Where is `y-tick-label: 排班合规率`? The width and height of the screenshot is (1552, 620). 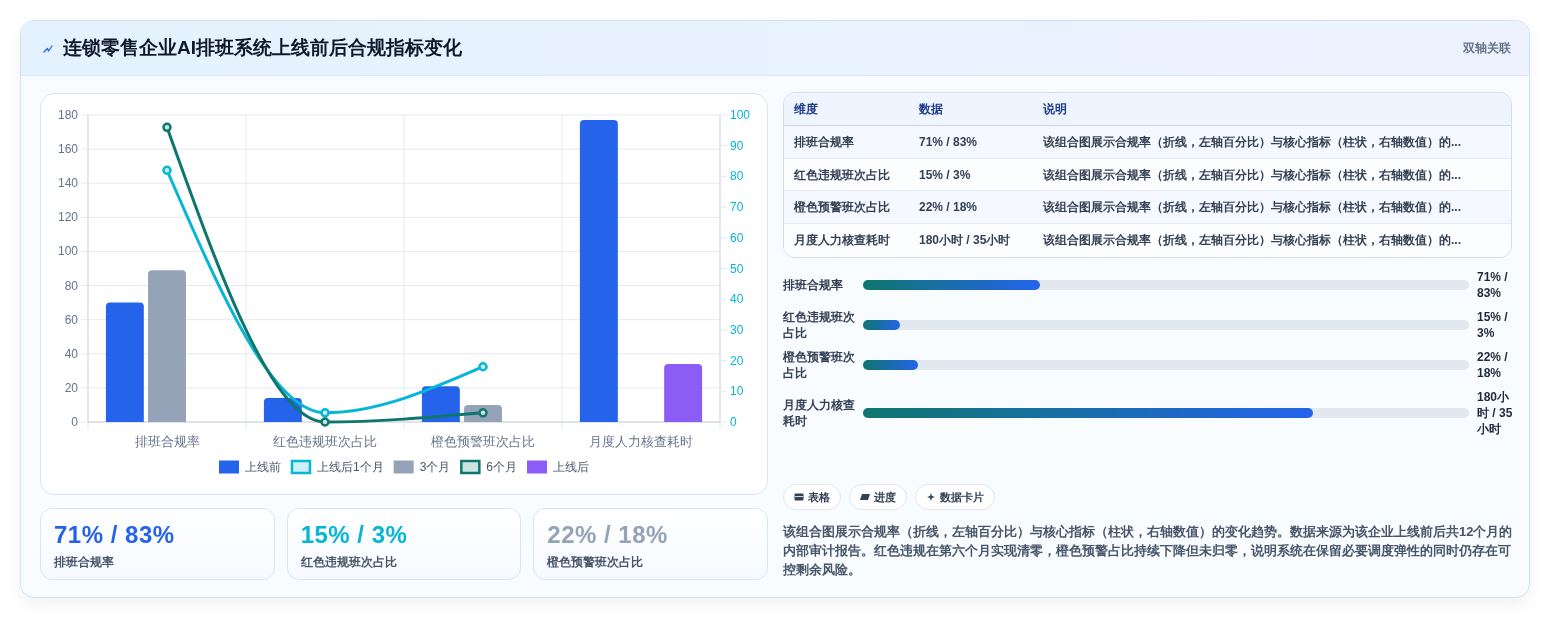 y-tick-label: 排班合规率 is located at coordinates (813, 285).